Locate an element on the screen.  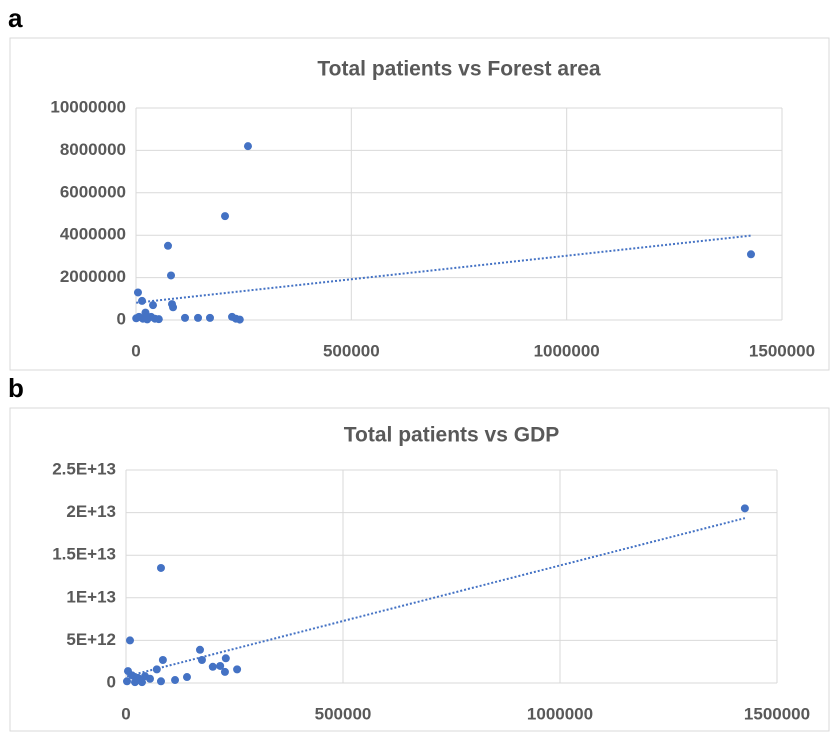
y-tick-label: 6000000 is located at coordinates (93, 191).